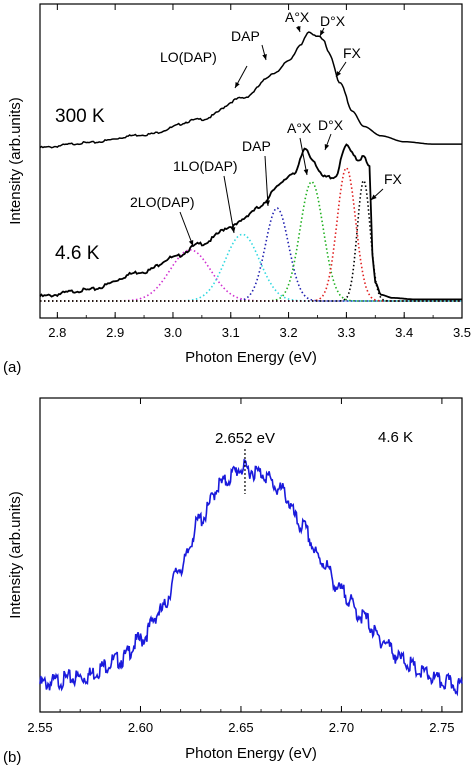 The height and width of the screenshot is (767, 474). I want to click on annotation-46K-FX: FX, so click(393, 179).